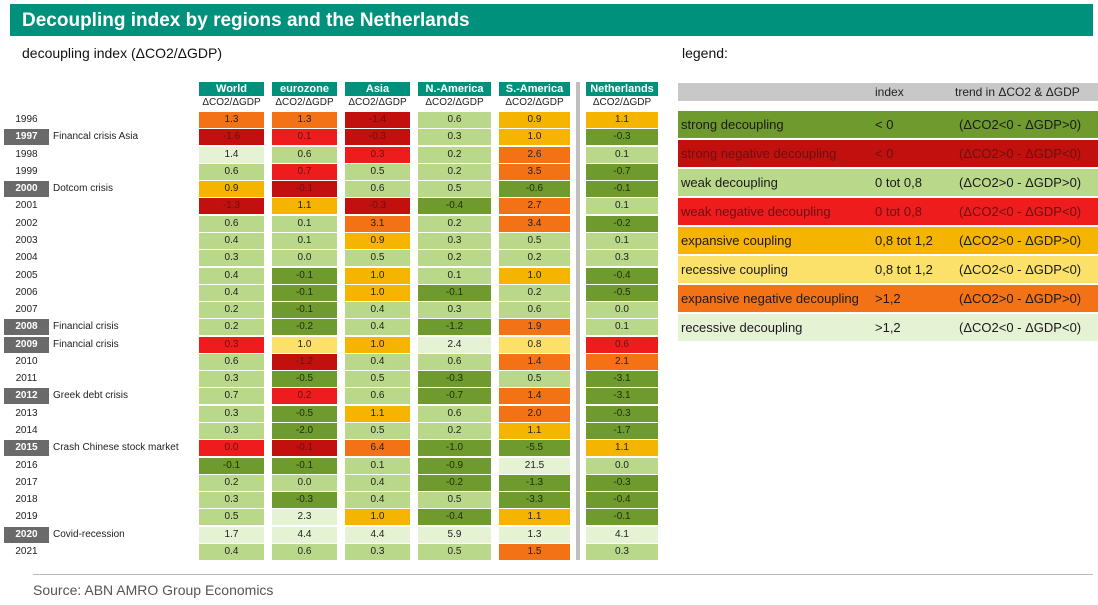  I want to click on data-cell: 3.4, so click(534, 223).